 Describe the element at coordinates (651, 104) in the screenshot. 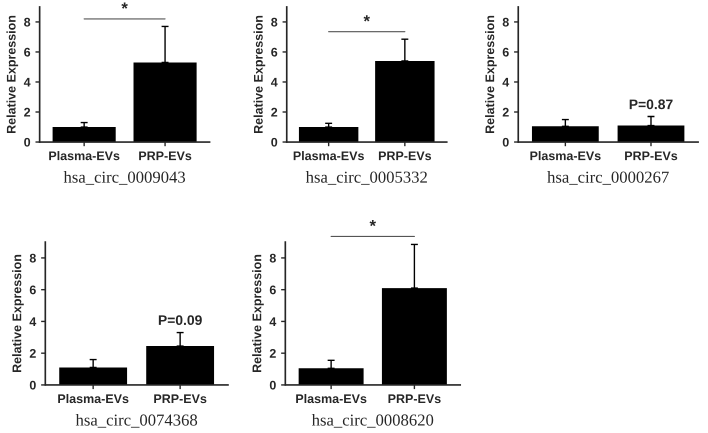

I see `annotation: P=0.87` at that location.